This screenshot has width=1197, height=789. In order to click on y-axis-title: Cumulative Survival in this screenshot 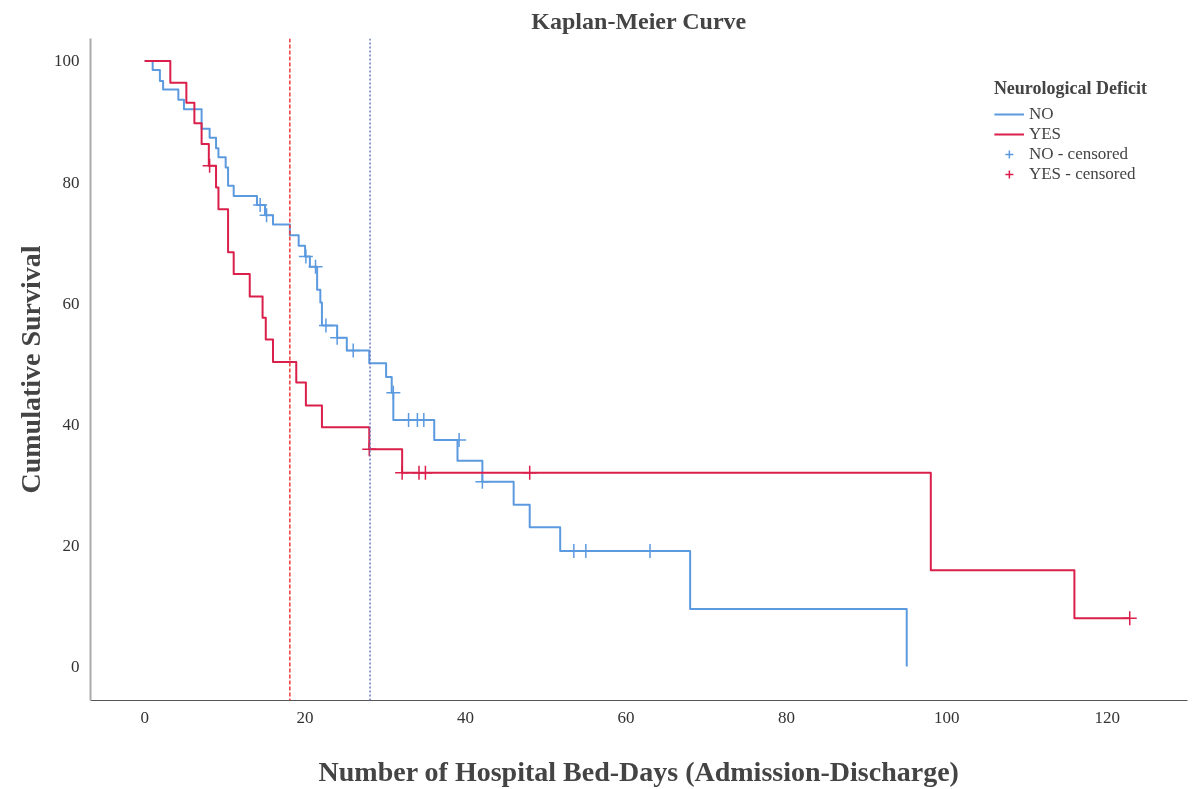, I will do `click(30, 369)`.